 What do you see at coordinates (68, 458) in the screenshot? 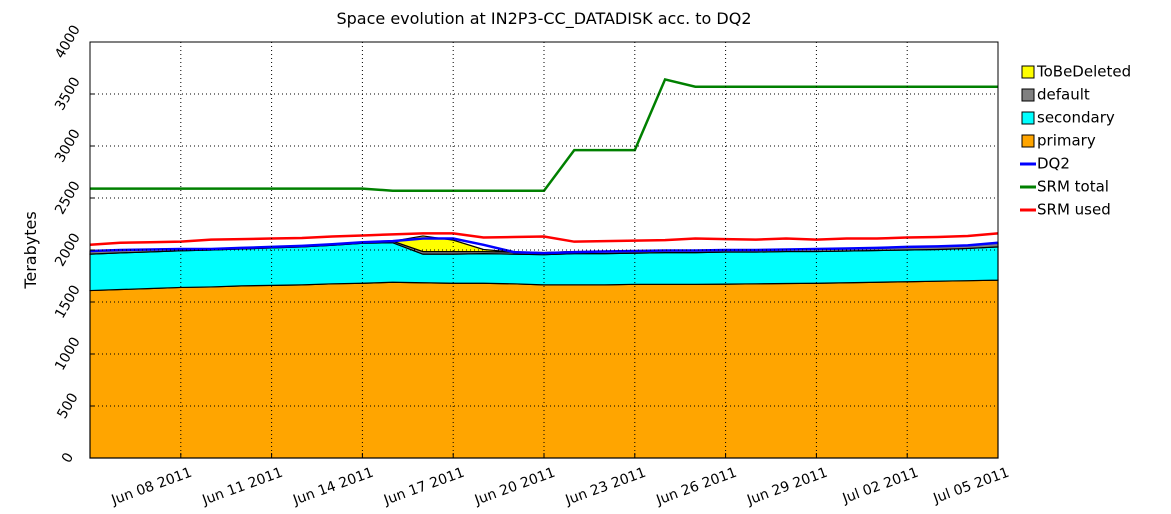
I see `y-tick-label: 0` at bounding box center [68, 458].